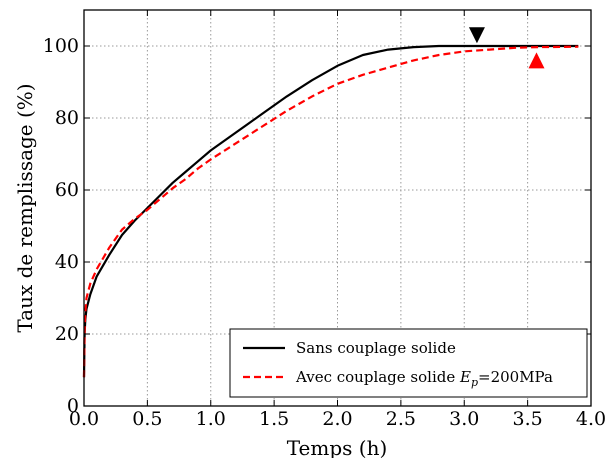 The width and height of the screenshot is (611, 458). I want to click on y-tick-label: 0, so click(73, 406).